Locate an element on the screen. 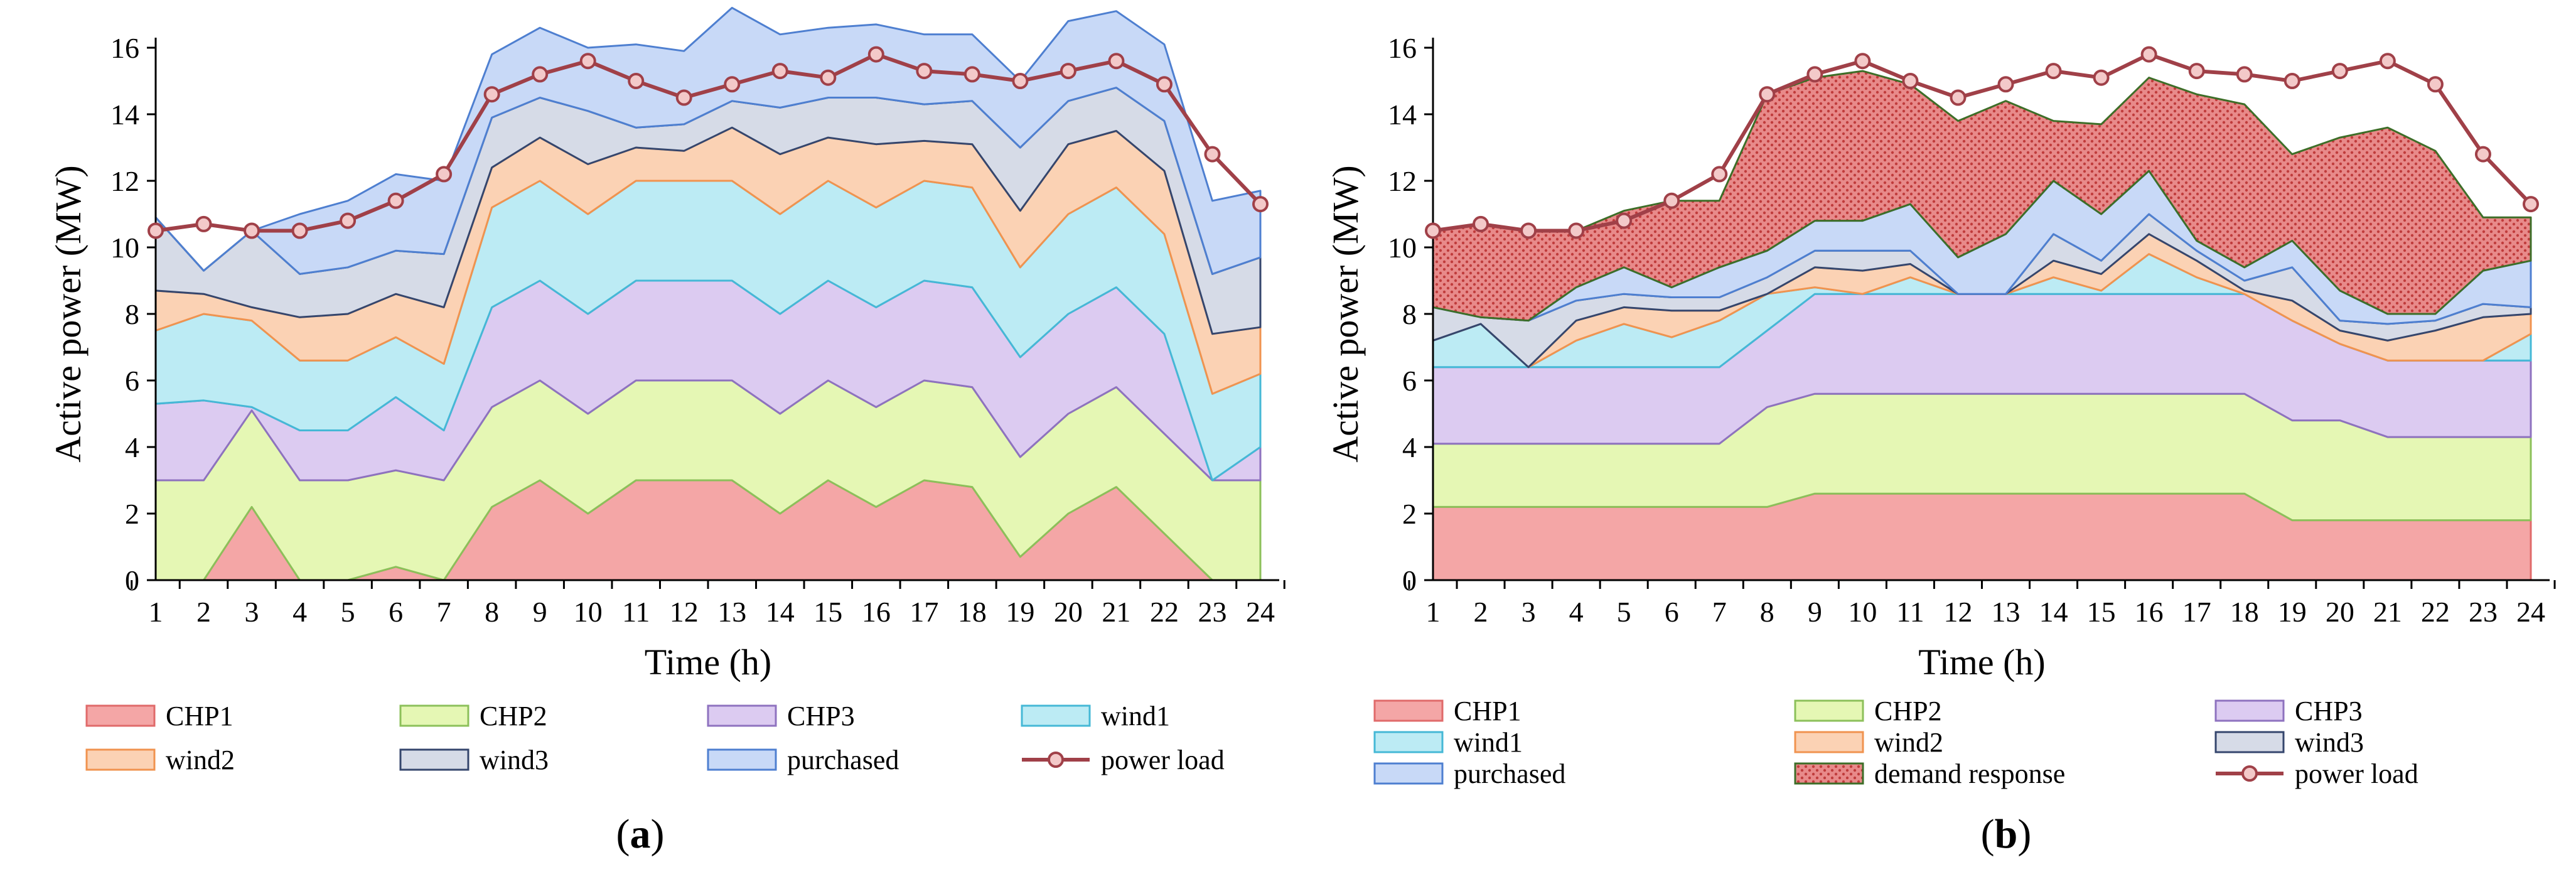 Image resolution: width=2576 pixels, height=884 pixels. x-tick-label: 8 is located at coordinates (1767, 612).